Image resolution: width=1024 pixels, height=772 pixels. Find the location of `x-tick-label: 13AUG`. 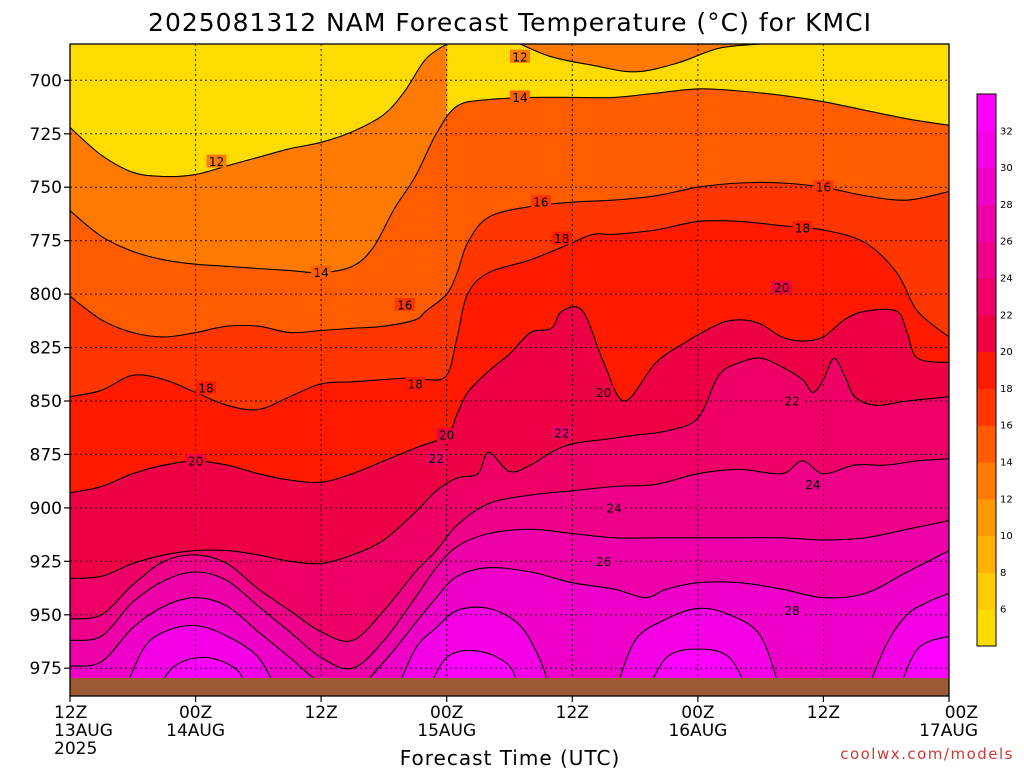

x-tick-label: 13AUG is located at coordinates (83, 731).